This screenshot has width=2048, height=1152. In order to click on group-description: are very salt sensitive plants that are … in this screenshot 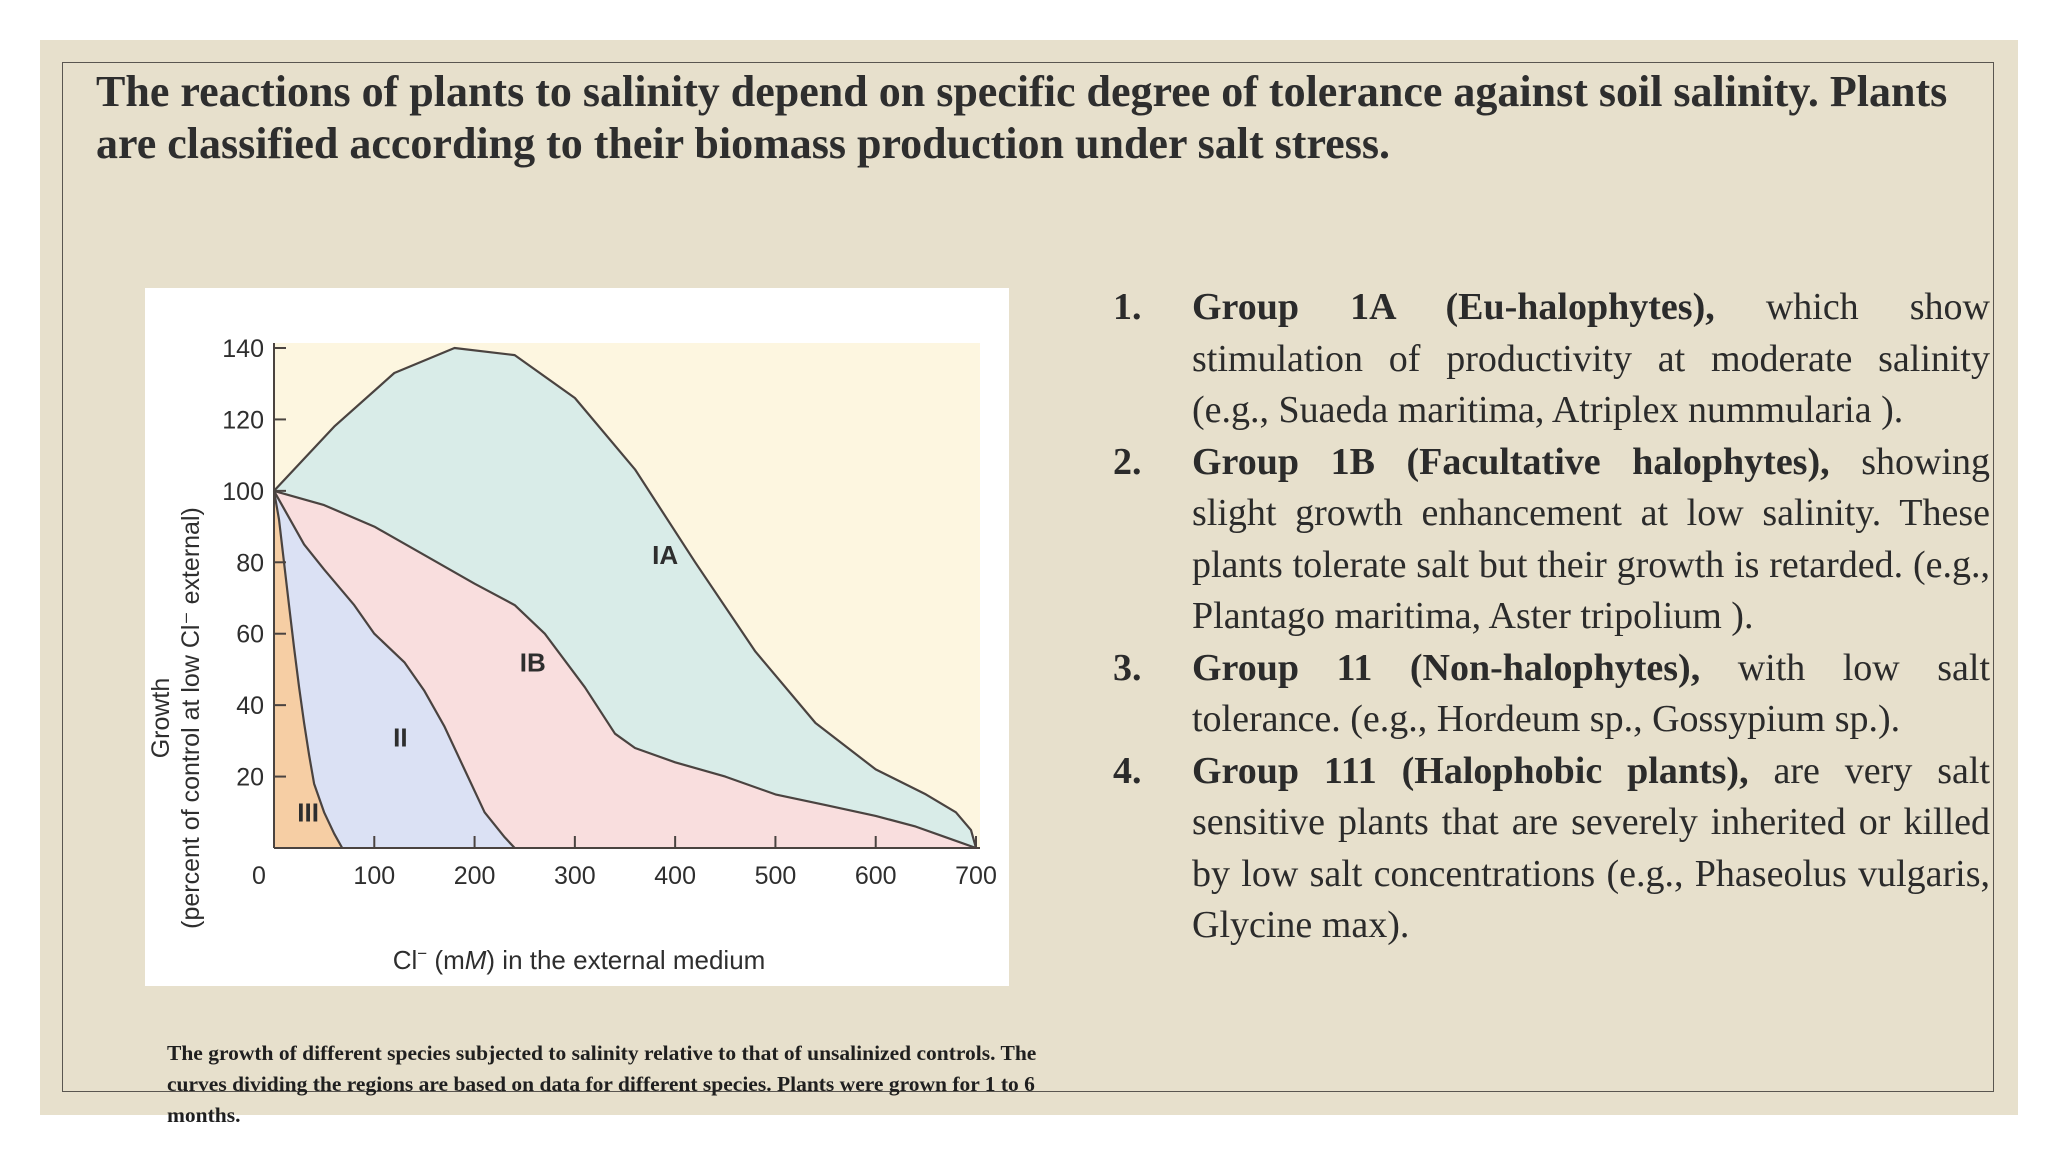, I will do `click(1591, 848)`.